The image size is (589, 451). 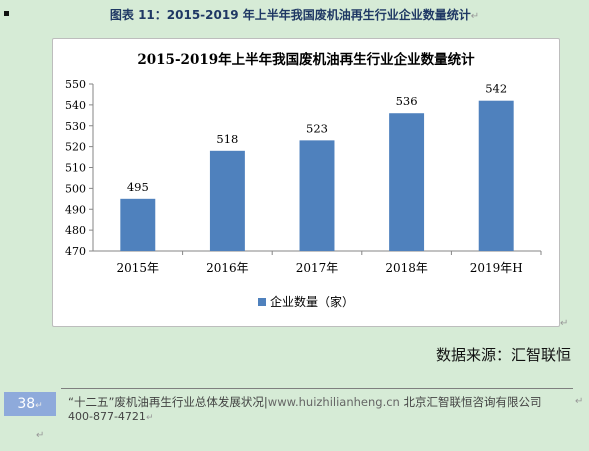 I want to click on footer-title: “十二五”废机油再生行业总体发展状况, so click(x=166, y=402).